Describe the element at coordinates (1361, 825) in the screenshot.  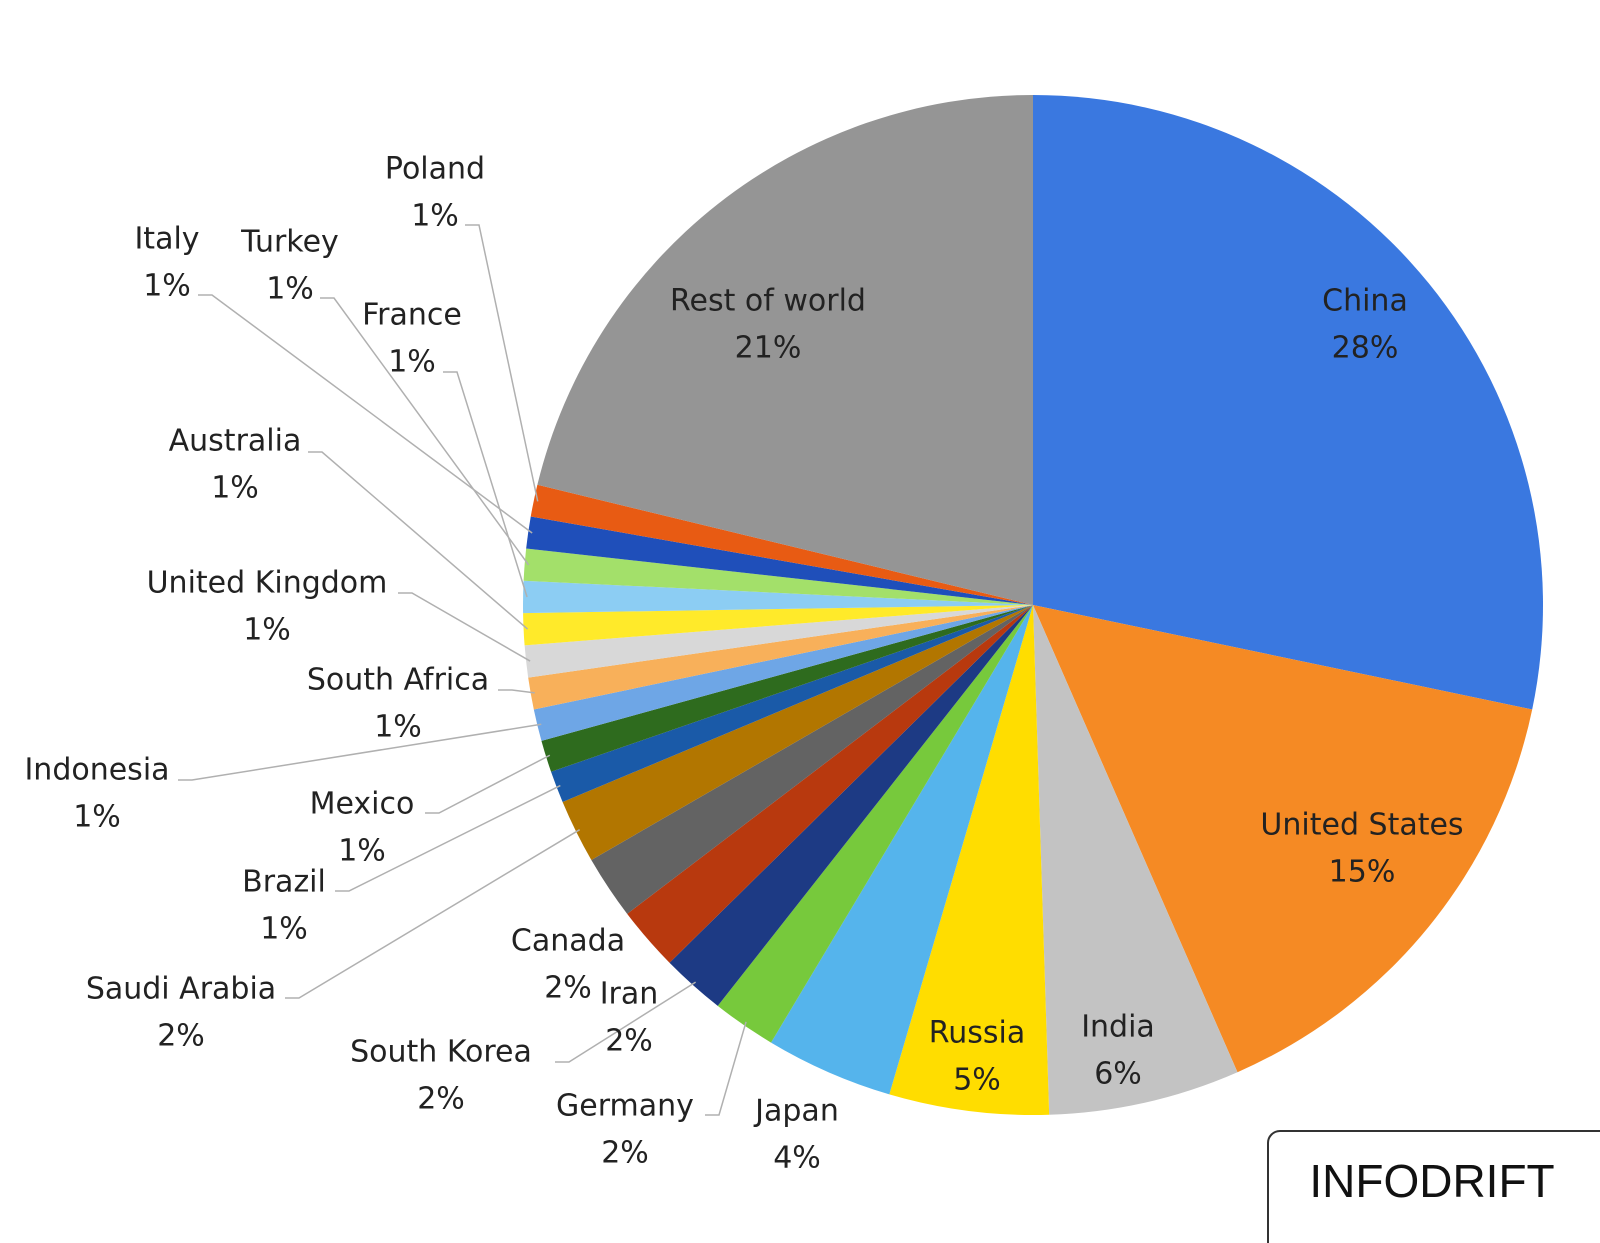
I see `slice-label: United States` at that location.